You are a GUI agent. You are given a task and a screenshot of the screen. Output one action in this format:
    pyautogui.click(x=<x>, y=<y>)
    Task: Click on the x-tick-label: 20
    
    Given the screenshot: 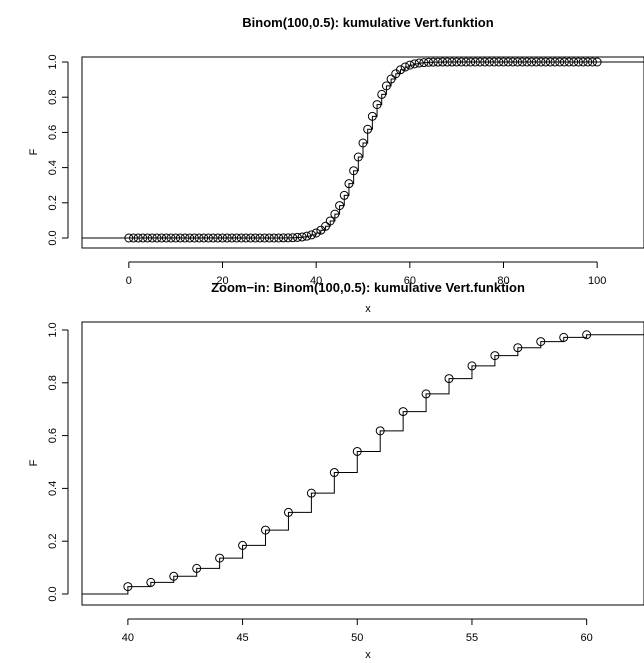 What is the action you would take?
    pyautogui.click(x=222, y=281)
    